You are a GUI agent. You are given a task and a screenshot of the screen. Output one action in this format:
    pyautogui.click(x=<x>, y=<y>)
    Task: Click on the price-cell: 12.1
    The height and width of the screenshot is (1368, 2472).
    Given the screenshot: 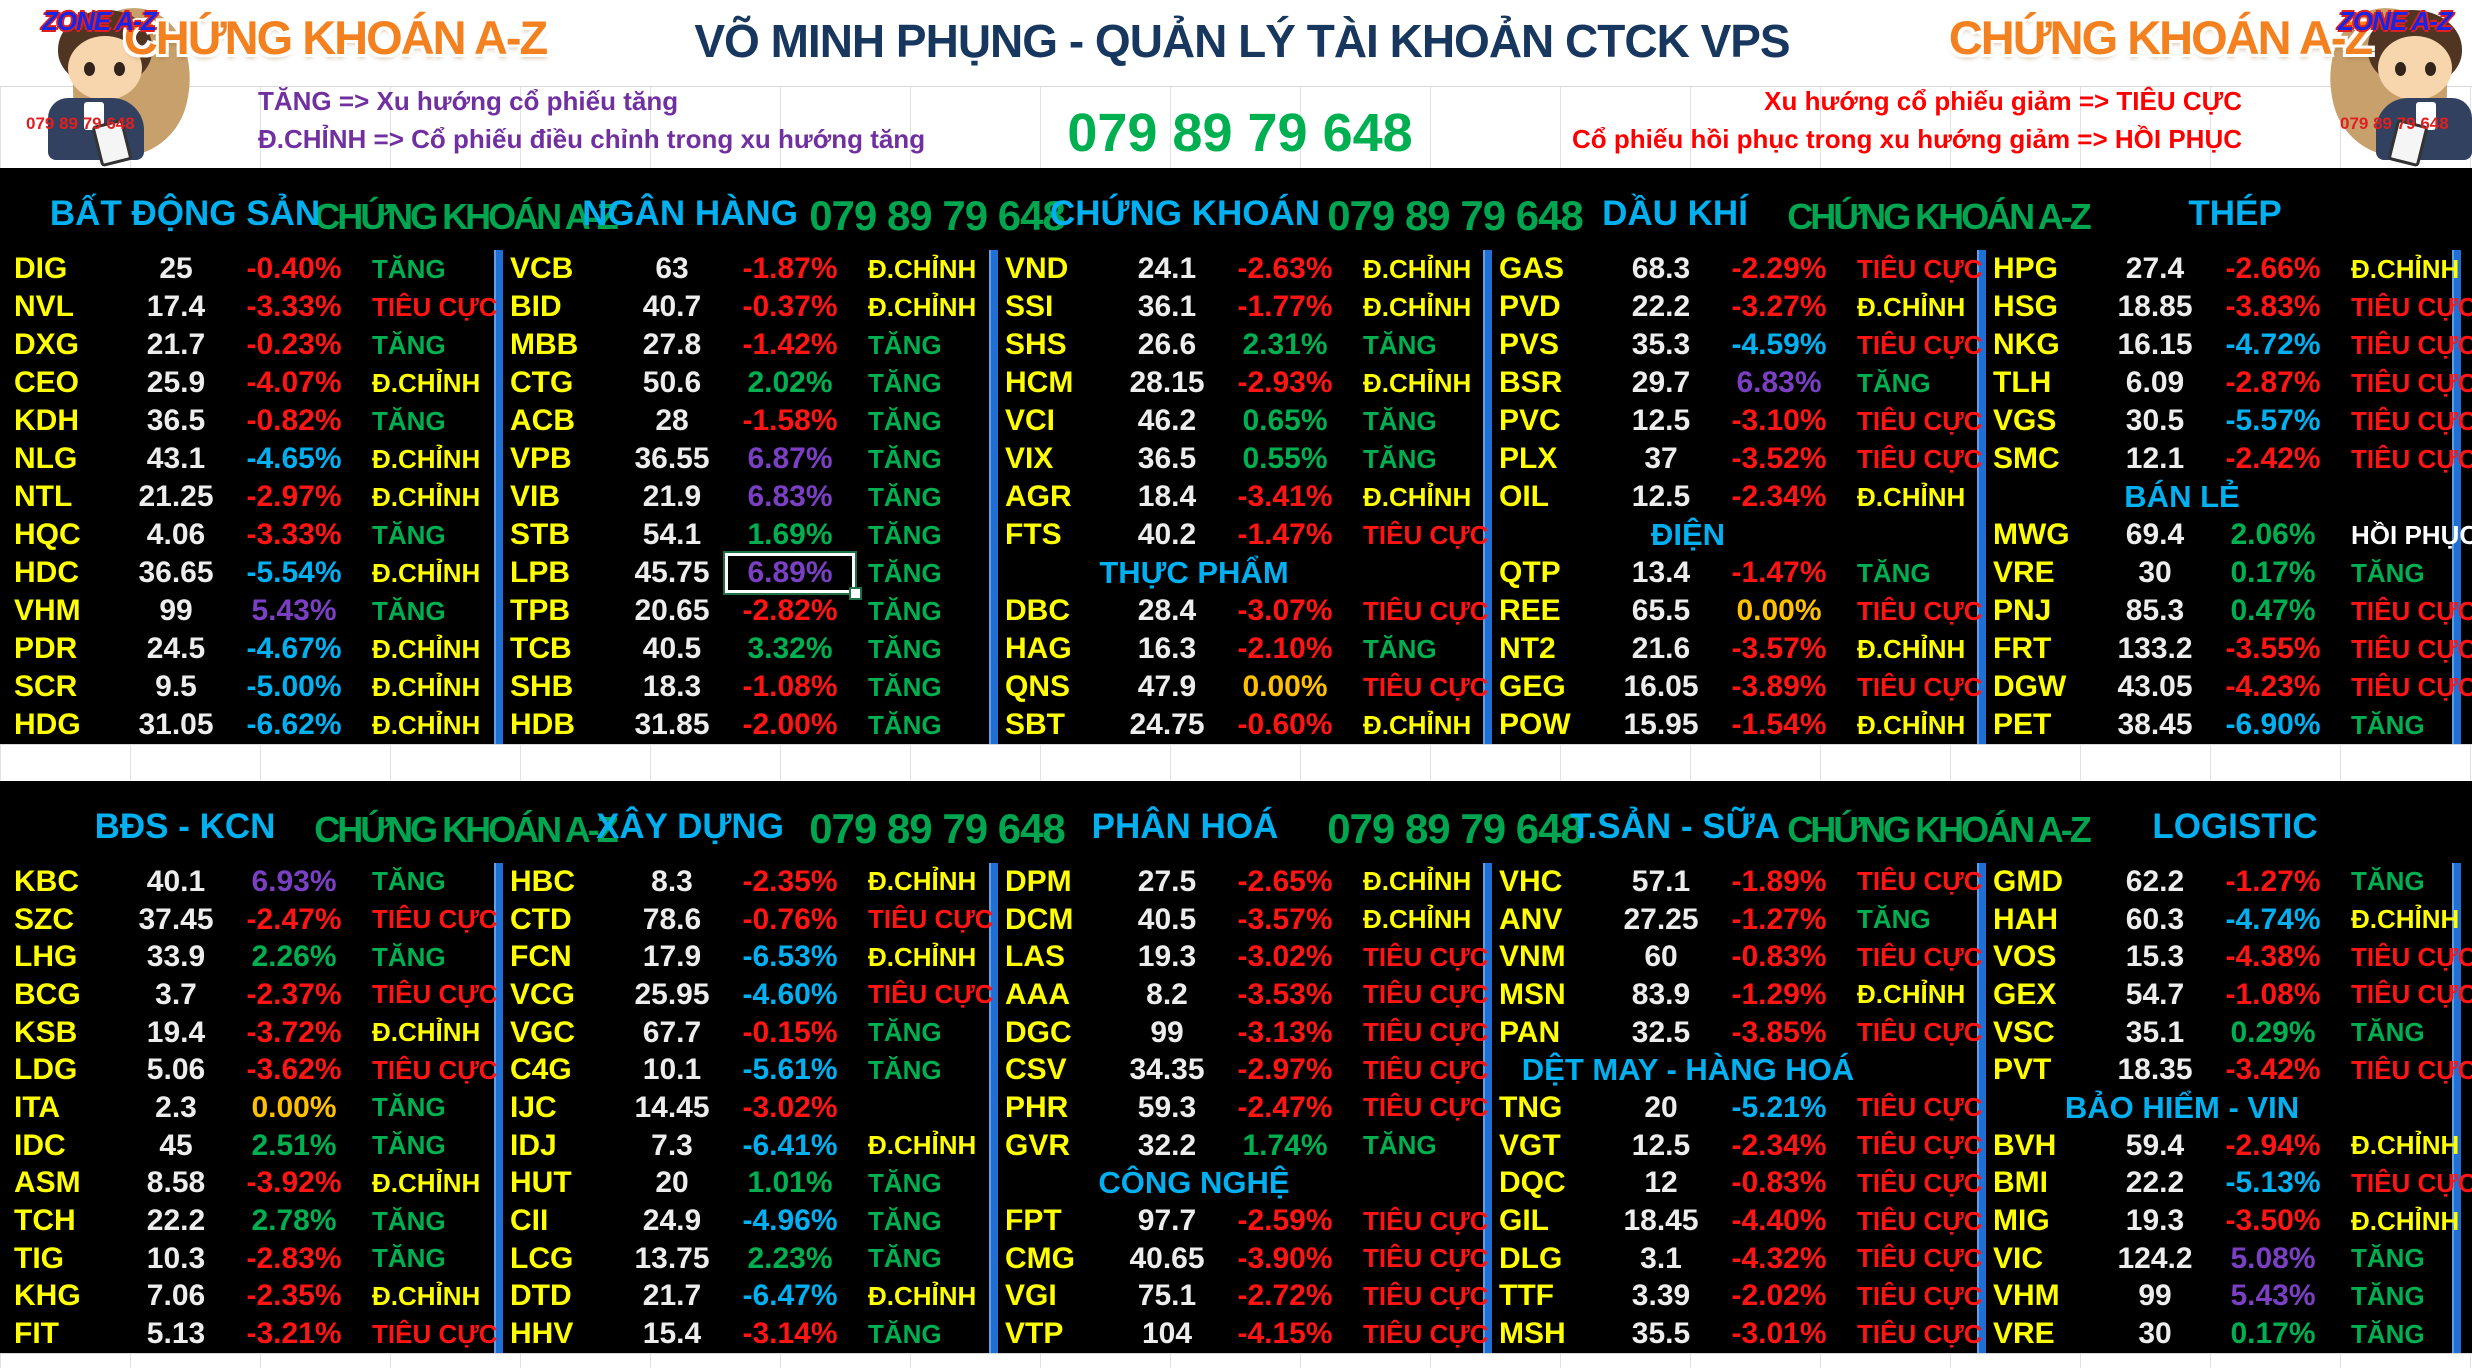 What is the action you would take?
    pyautogui.click(x=2155, y=458)
    